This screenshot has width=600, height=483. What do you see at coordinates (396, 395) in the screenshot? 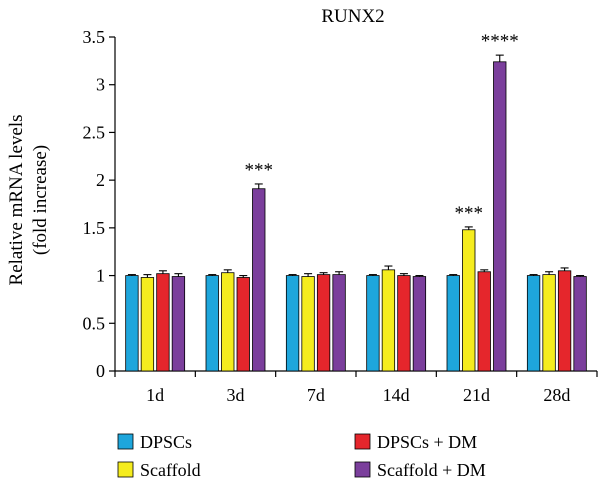
I see `x-tick-label: 14d` at bounding box center [396, 395].